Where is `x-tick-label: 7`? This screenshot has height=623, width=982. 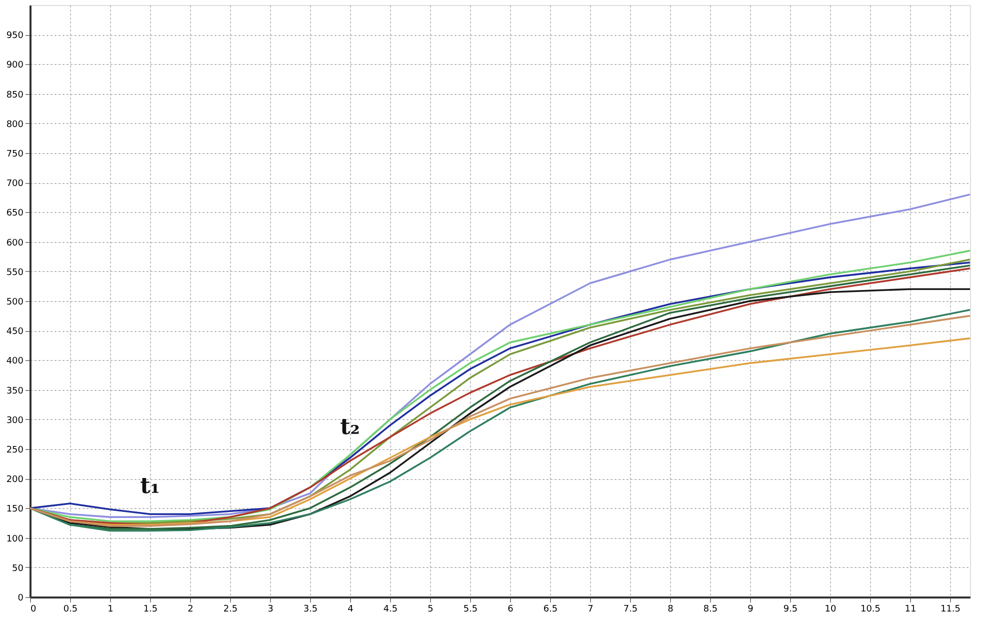 x-tick-label: 7 is located at coordinates (591, 609).